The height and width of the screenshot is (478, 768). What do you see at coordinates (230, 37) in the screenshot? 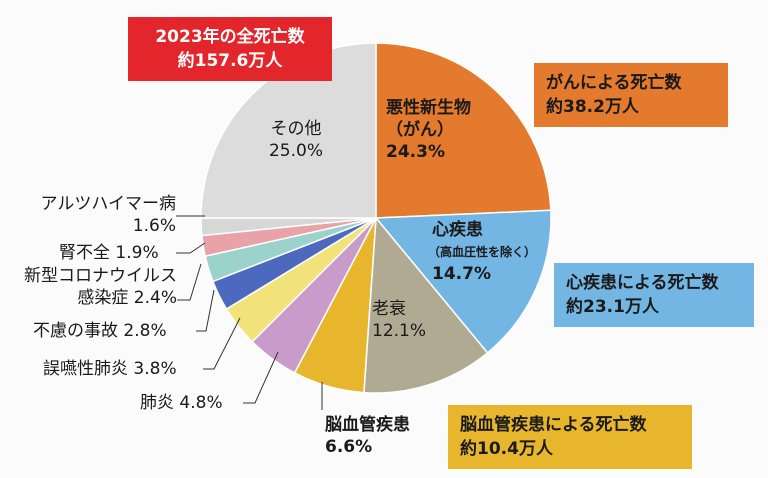
I see `total-deaths-title: 2023年の全死亡数` at bounding box center [230, 37].